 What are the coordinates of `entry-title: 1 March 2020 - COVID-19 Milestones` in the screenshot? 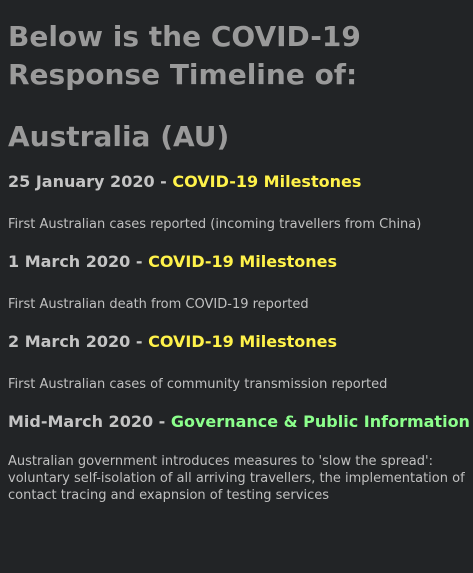 It's located at (236, 262).